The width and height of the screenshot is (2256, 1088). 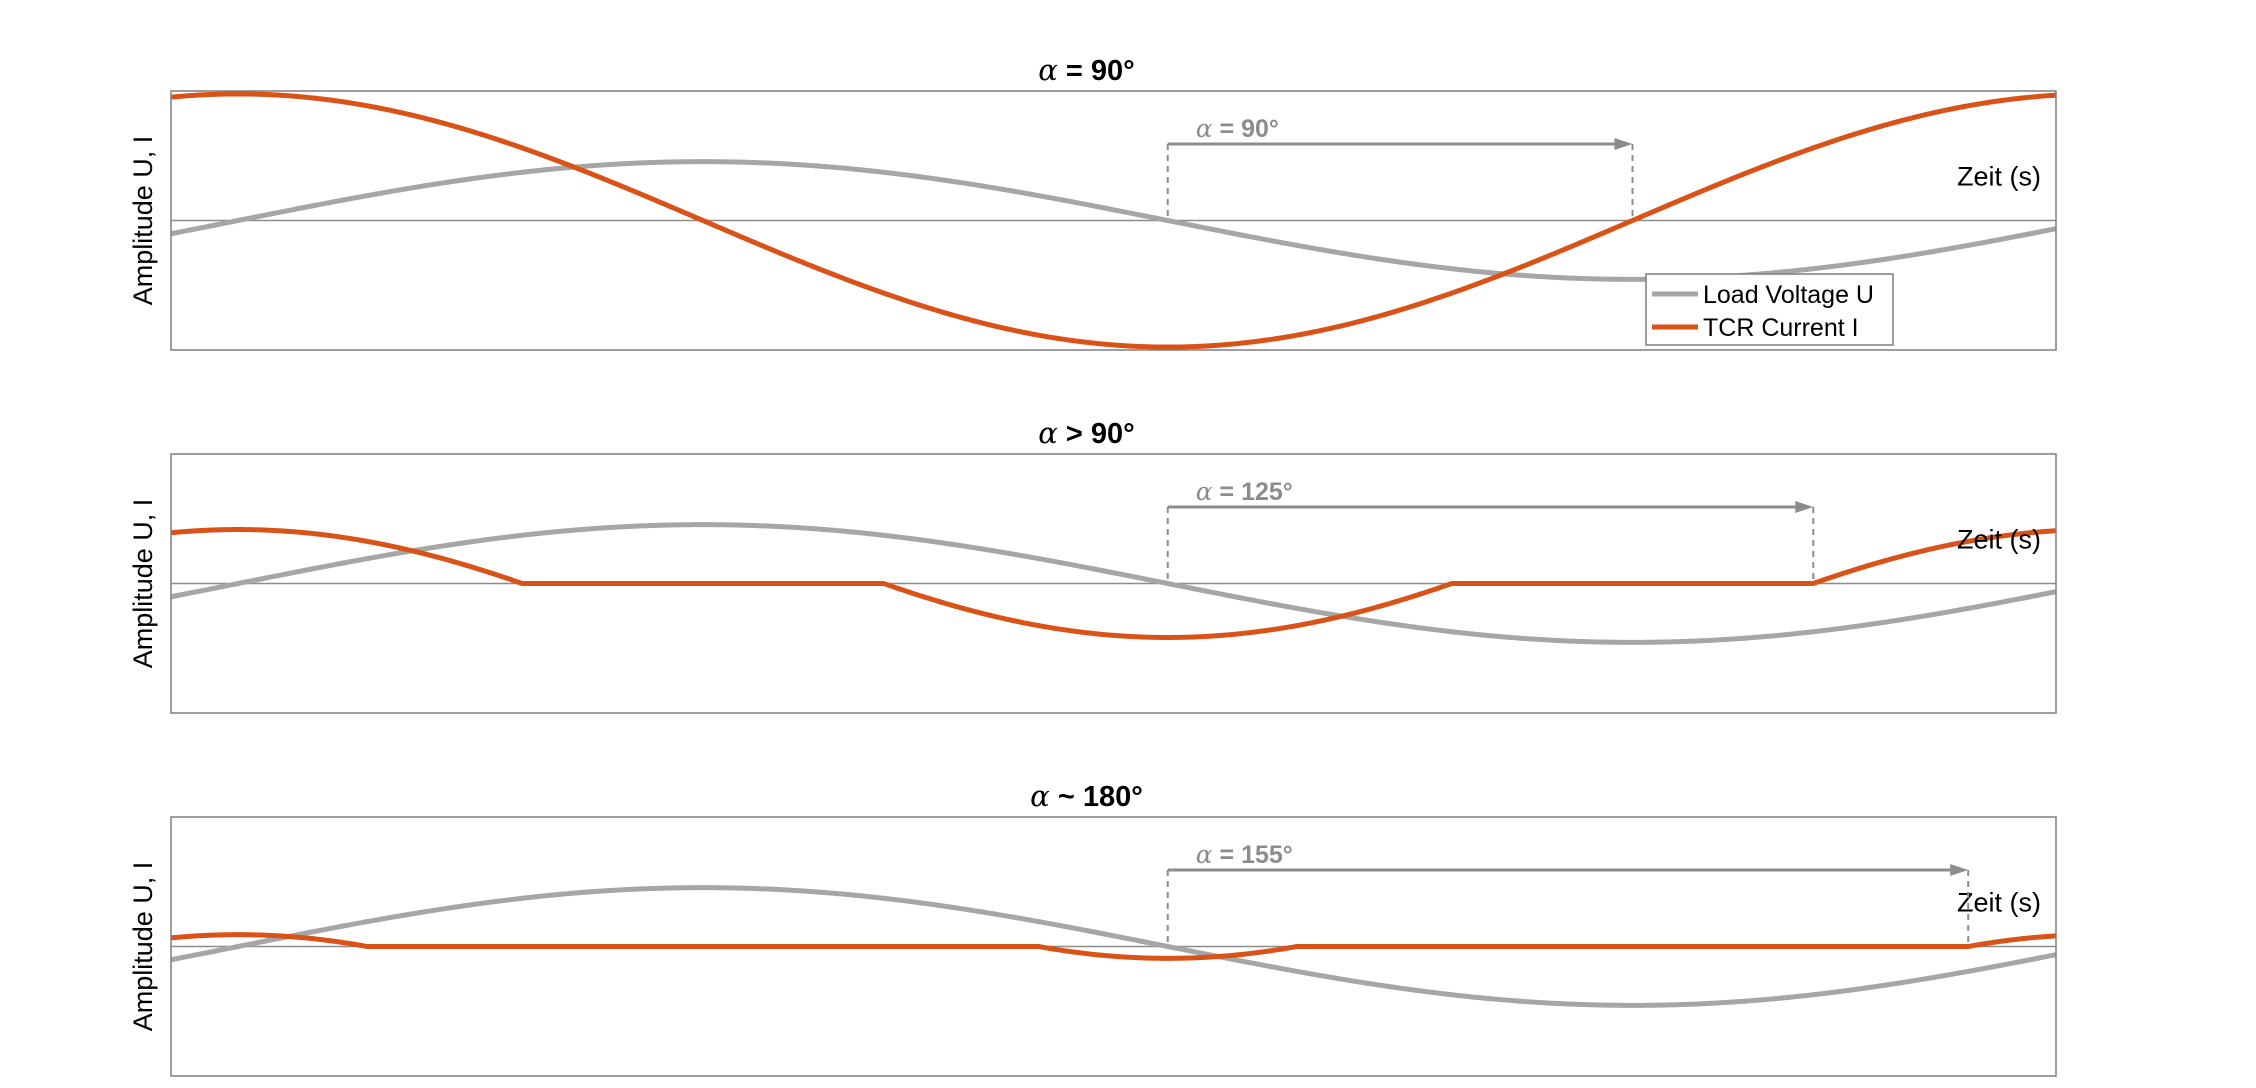 What do you see at coordinates (1781, 328) in the screenshot?
I see `legend-entry: TCR Current I` at bounding box center [1781, 328].